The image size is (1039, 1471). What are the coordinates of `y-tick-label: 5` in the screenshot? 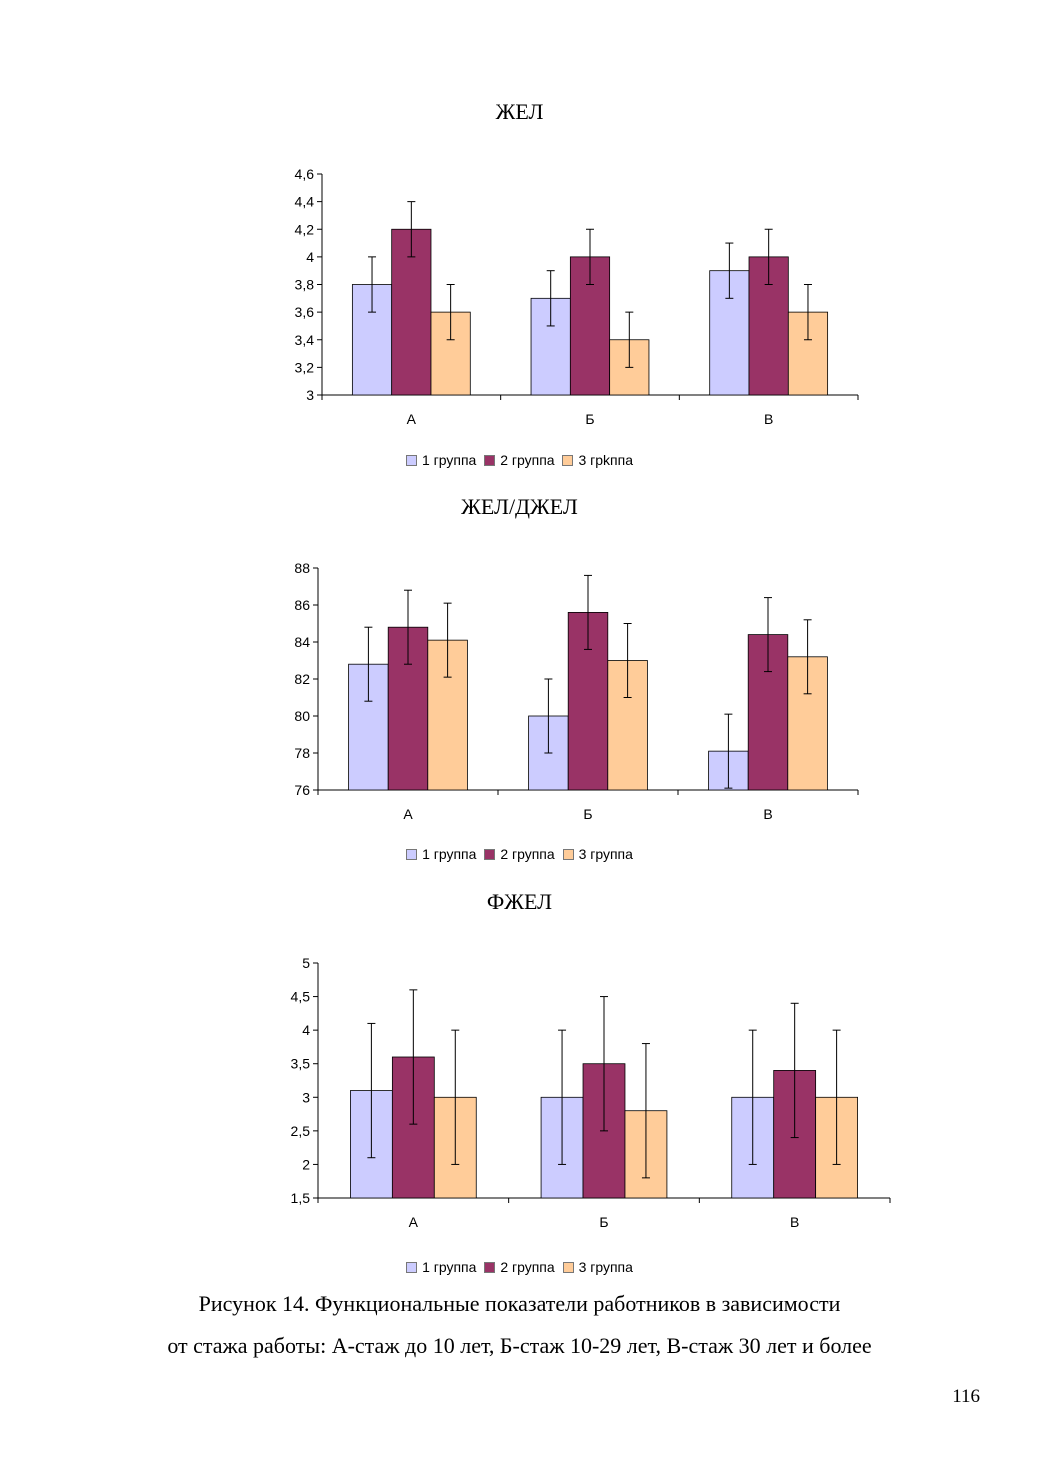 It's located at (306, 963).